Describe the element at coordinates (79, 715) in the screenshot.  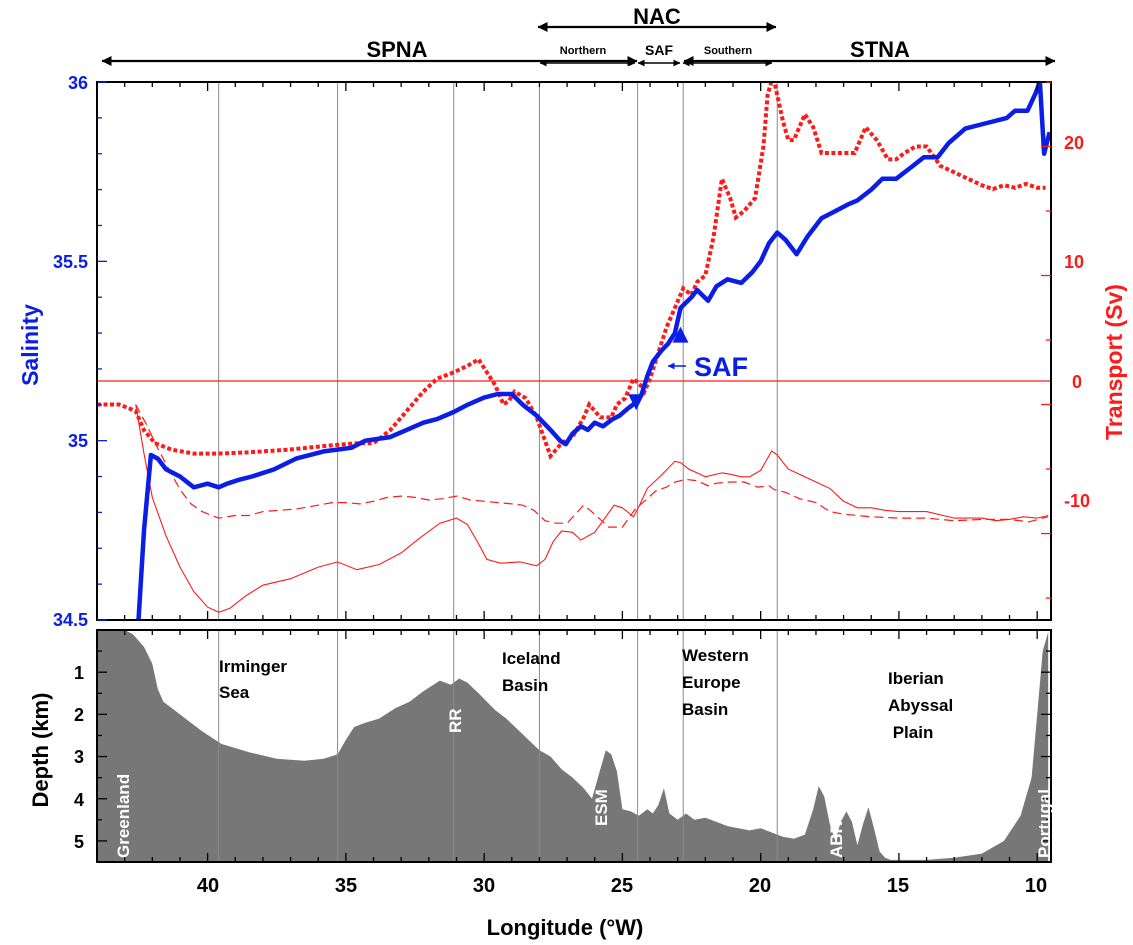
I see `ytick-depth-2: 2` at that location.